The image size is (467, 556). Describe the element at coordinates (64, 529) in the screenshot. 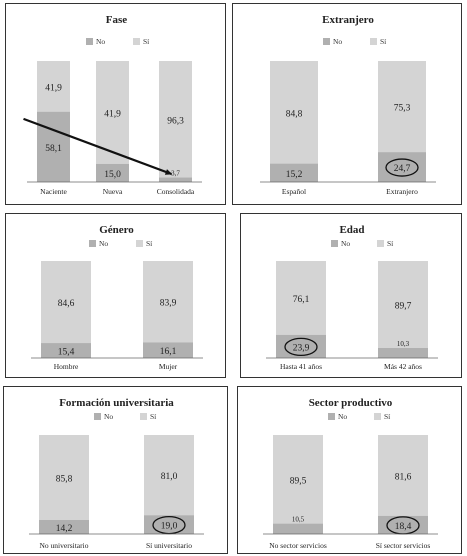

I see `data-label-no-1: 14,2` at that location.